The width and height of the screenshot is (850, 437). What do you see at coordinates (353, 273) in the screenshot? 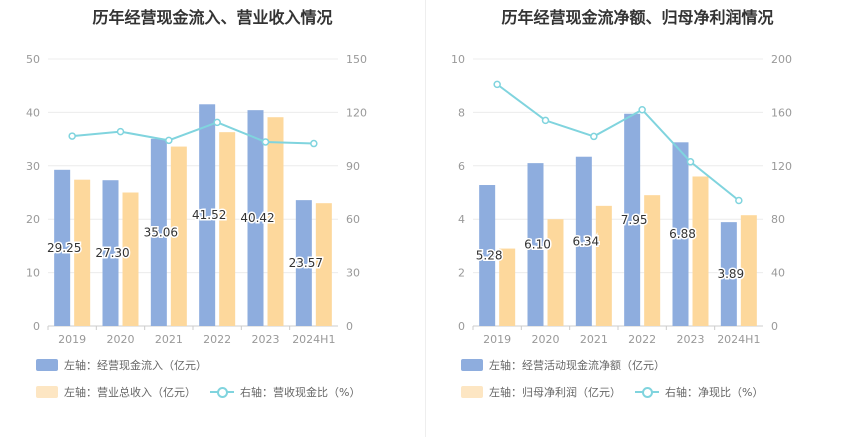
I see `right-axis-tick-left: 30` at bounding box center [353, 273].